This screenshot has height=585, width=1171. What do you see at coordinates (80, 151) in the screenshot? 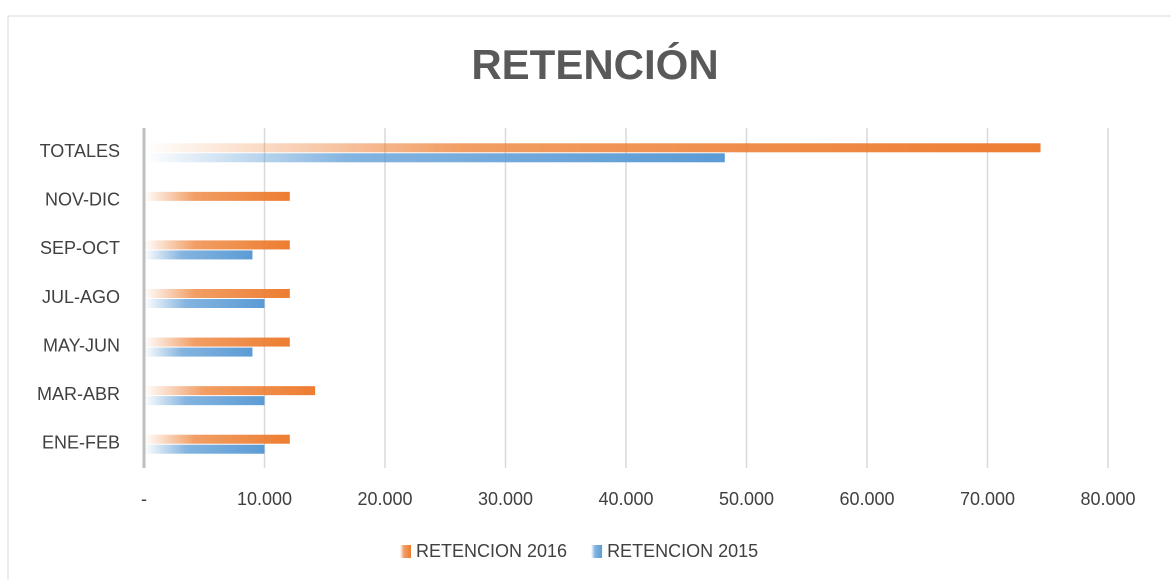
I see `y-tick-label: TOTALES` at bounding box center [80, 151].